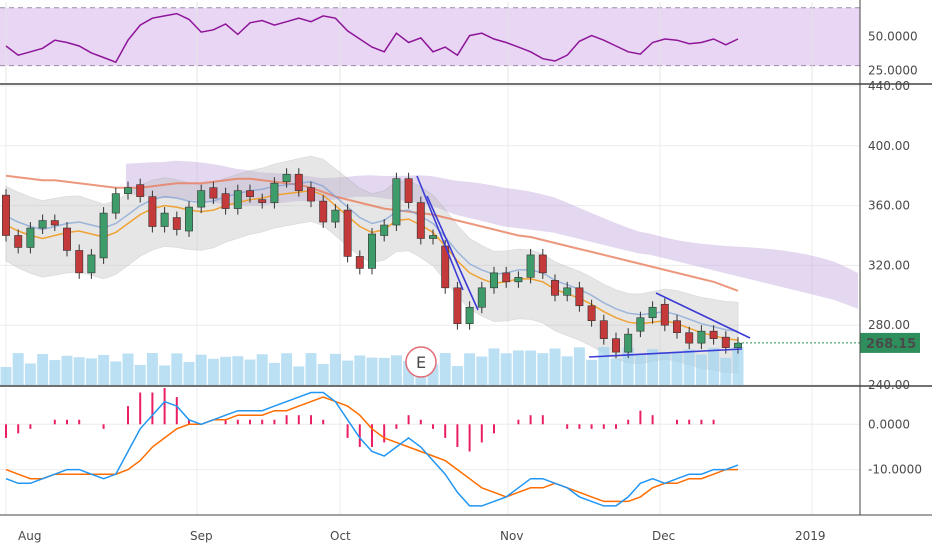 The image size is (932, 550). What do you see at coordinates (421, 362) in the screenshot?
I see `earnings-marker` at bounding box center [421, 362].